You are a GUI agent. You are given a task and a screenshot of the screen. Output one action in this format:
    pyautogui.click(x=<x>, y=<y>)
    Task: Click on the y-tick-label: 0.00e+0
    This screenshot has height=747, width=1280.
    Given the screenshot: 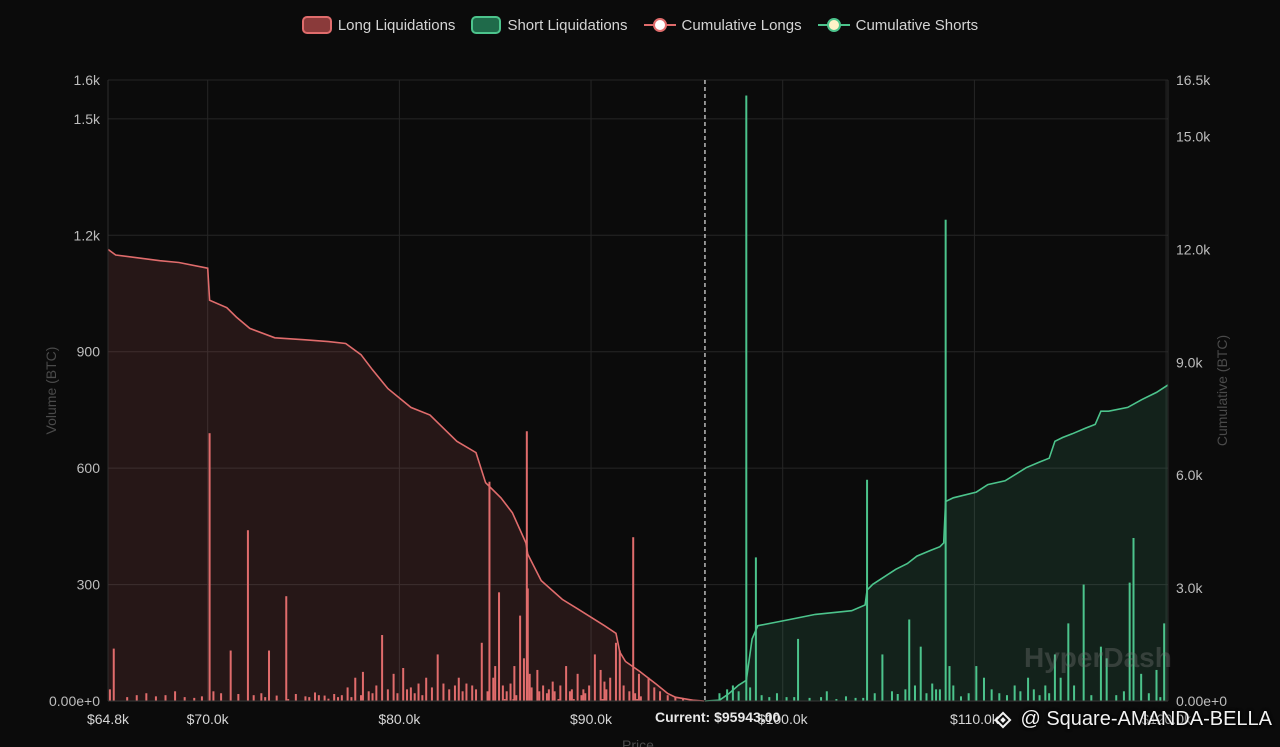 What is the action you would take?
    pyautogui.click(x=74, y=701)
    